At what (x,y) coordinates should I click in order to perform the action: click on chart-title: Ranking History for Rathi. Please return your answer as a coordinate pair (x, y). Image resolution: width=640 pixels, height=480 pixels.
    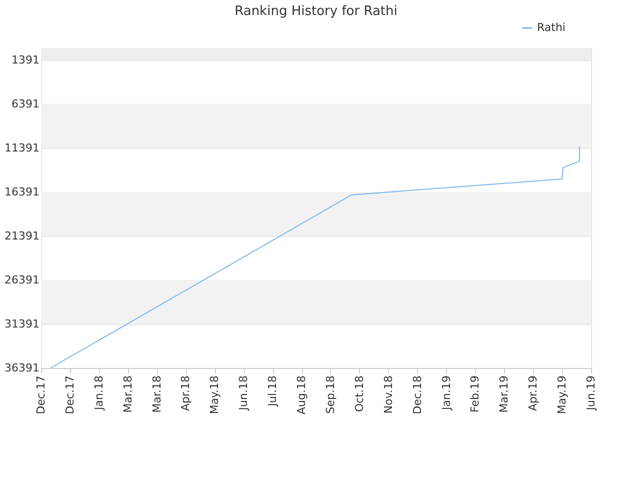
    Looking at the image, I should click on (316, 11).